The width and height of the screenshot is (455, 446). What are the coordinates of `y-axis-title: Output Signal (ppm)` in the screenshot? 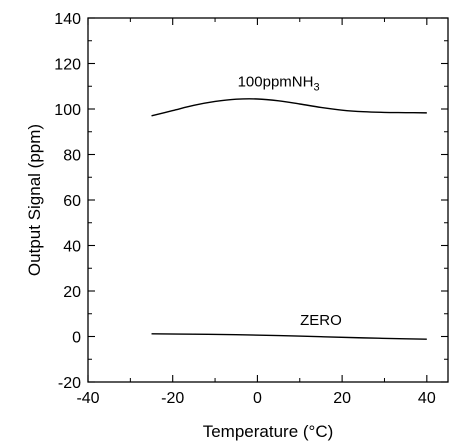 It's located at (34, 200).